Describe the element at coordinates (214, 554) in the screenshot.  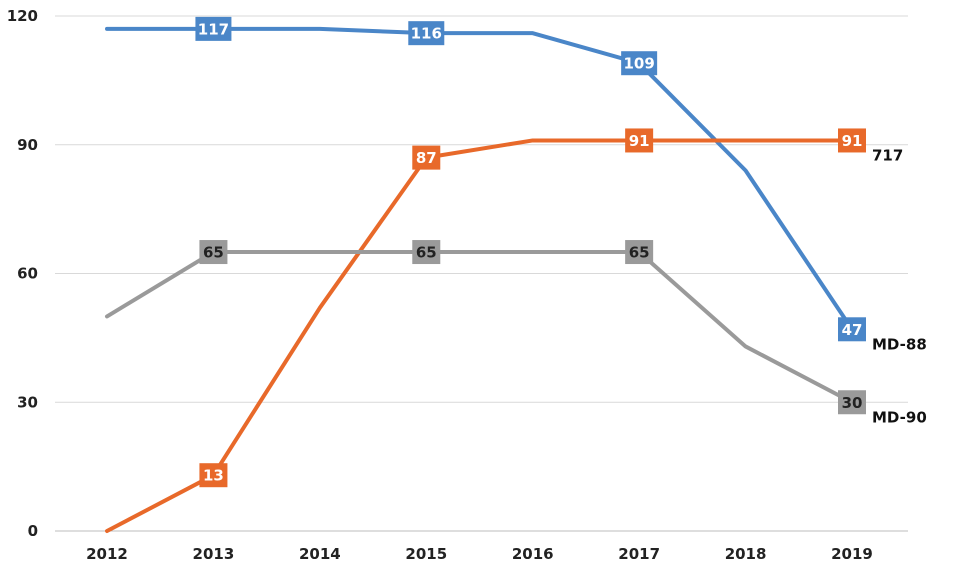
I see `x-tick-label: 2013` at that location.